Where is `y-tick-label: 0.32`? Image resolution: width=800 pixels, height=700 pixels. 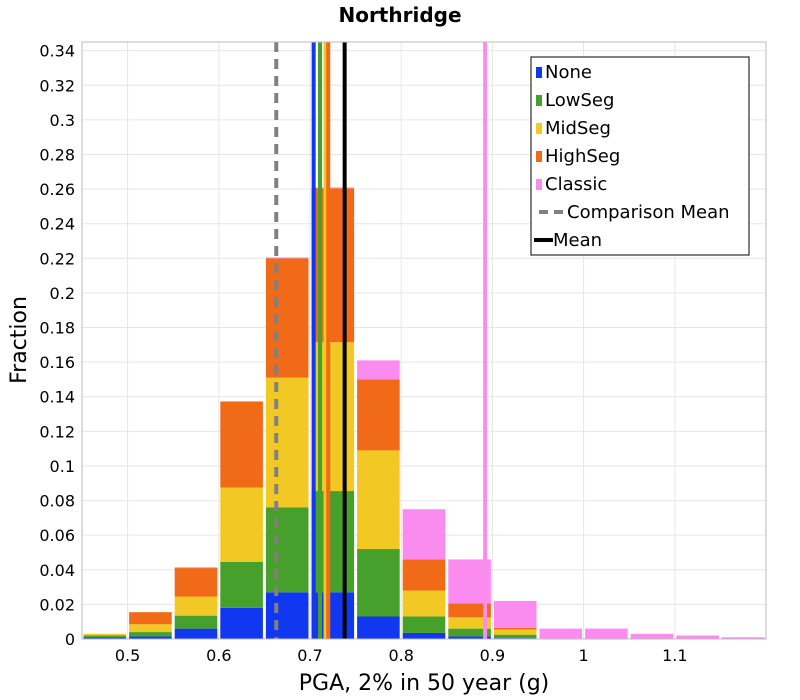
y-tick-label: 0.32 is located at coordinates (57, 85).